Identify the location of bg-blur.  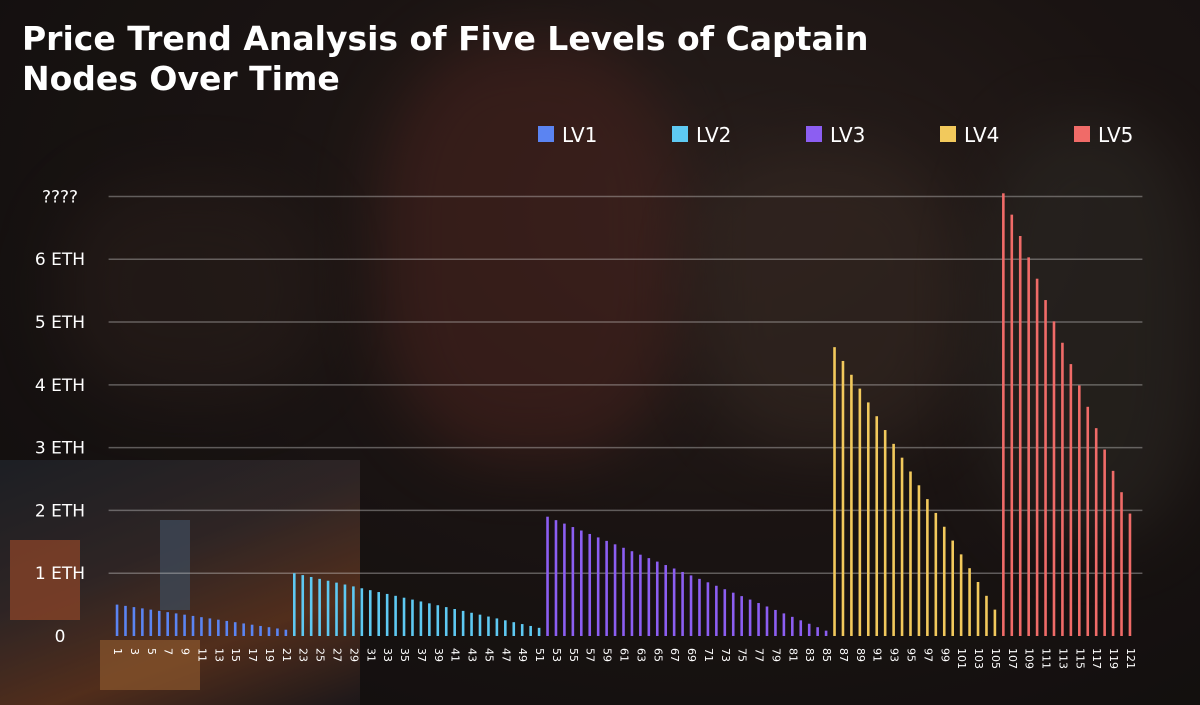
(830, 300).